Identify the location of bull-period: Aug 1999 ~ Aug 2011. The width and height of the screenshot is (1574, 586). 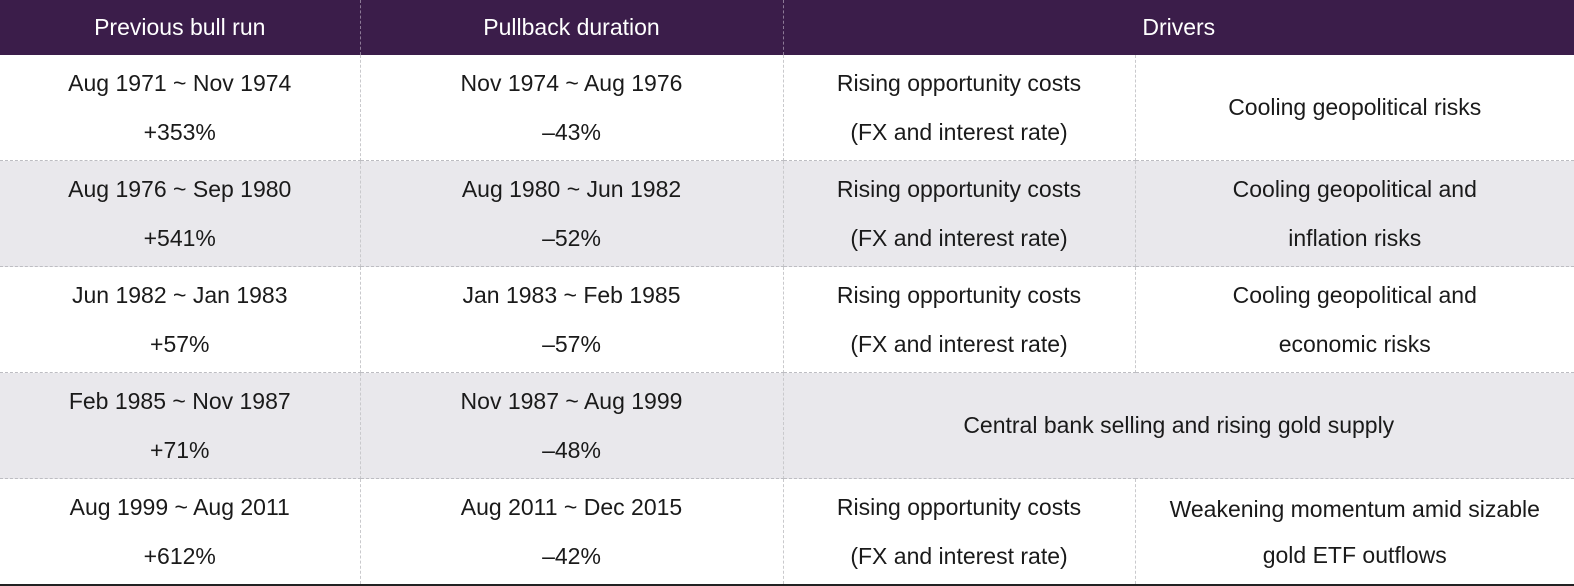
(180, 507).